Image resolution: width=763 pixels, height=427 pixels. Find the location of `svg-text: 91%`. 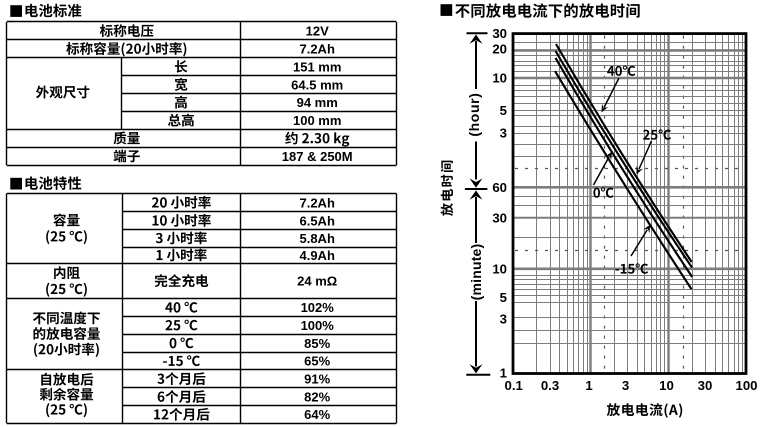

svg-text: 91% is located at coordinates (317, 379).